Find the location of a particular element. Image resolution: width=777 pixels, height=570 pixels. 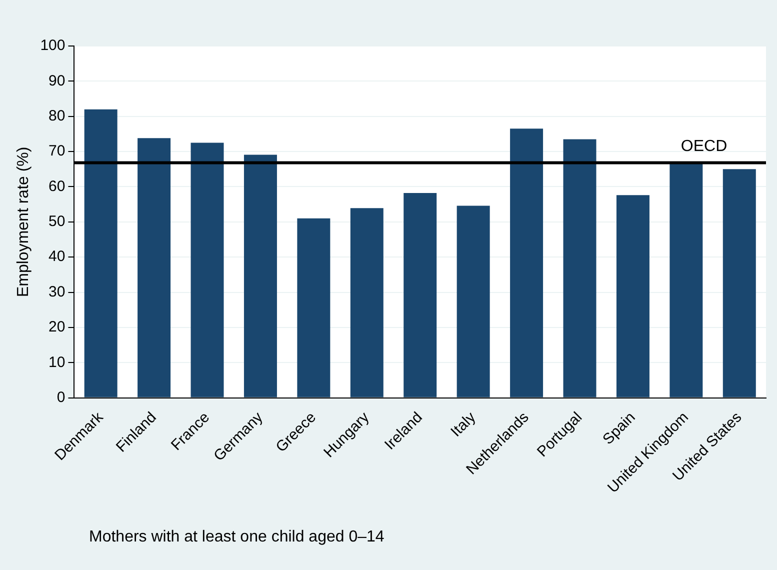

ref-line-label: OECD is located at coordinates (704, 147).